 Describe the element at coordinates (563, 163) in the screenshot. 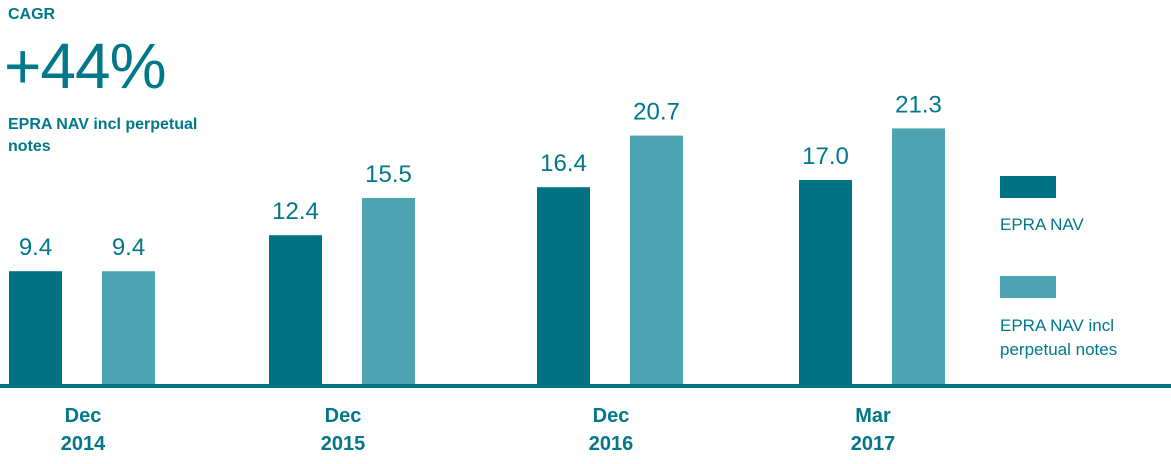

I see `data-label: 16.4` at that location.